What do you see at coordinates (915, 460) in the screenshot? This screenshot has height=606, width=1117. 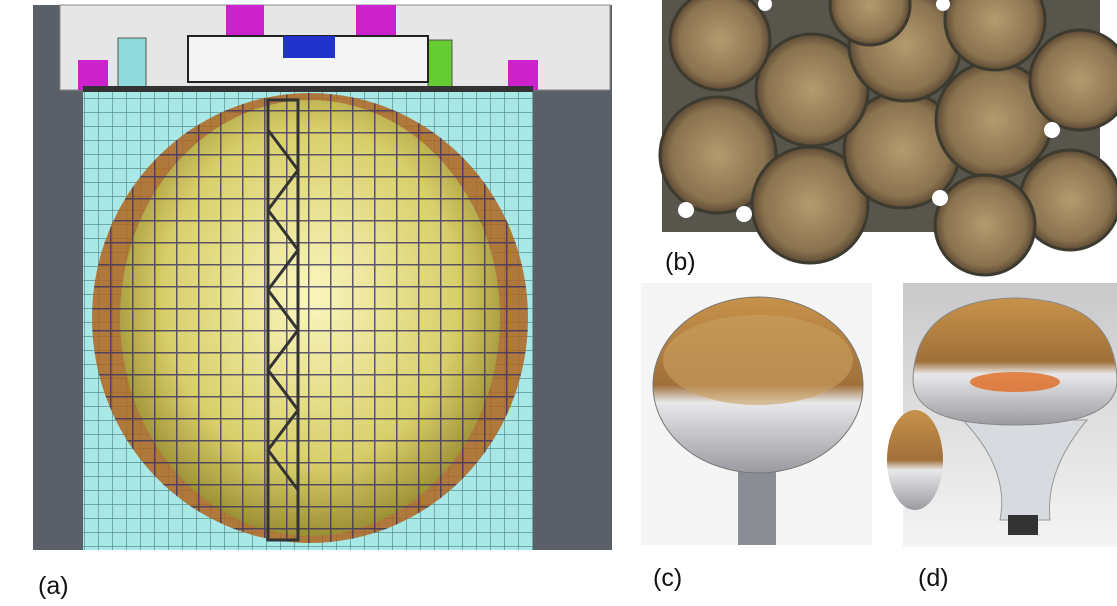 I see `pmt-bulb-small` at bounding box center [915, 460].